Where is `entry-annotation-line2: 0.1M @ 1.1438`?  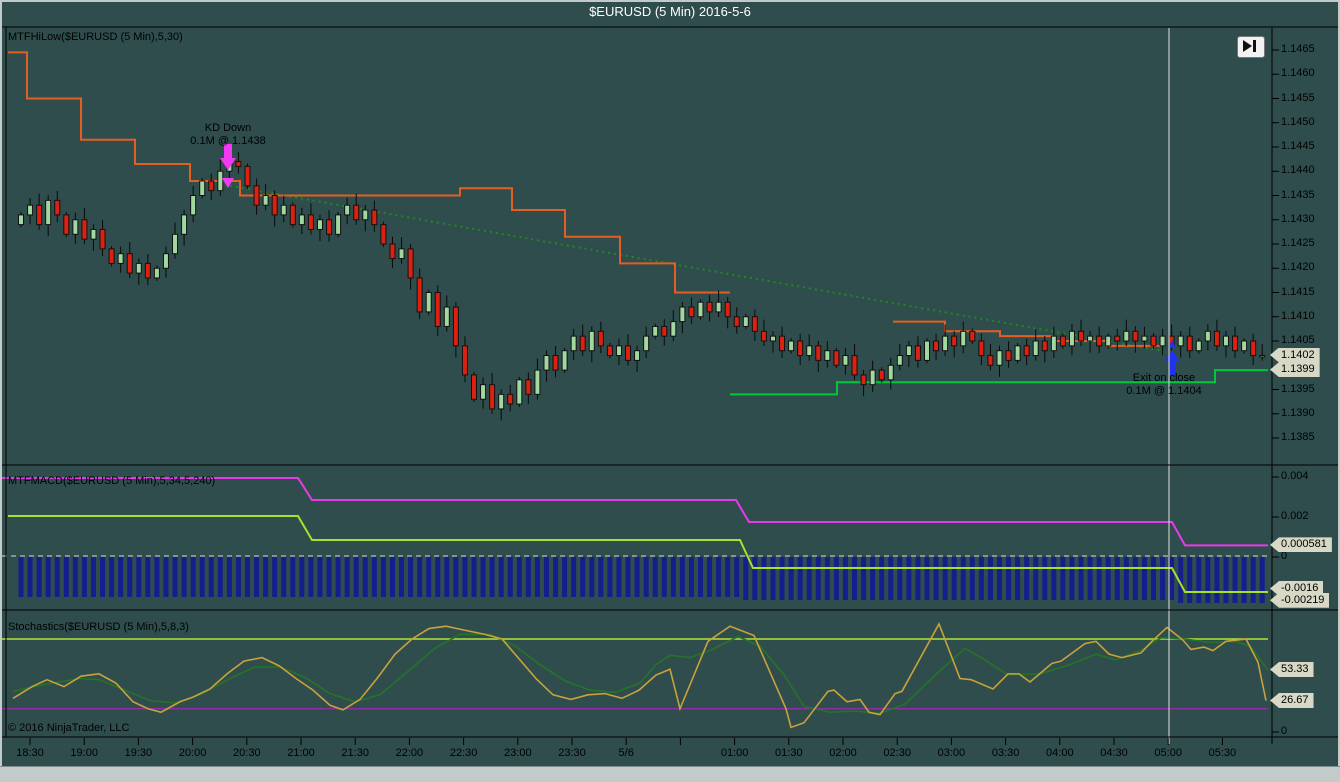 entry-annotation-line2: 0.1M @ 1.1438 is located at coordinates (228, 141).